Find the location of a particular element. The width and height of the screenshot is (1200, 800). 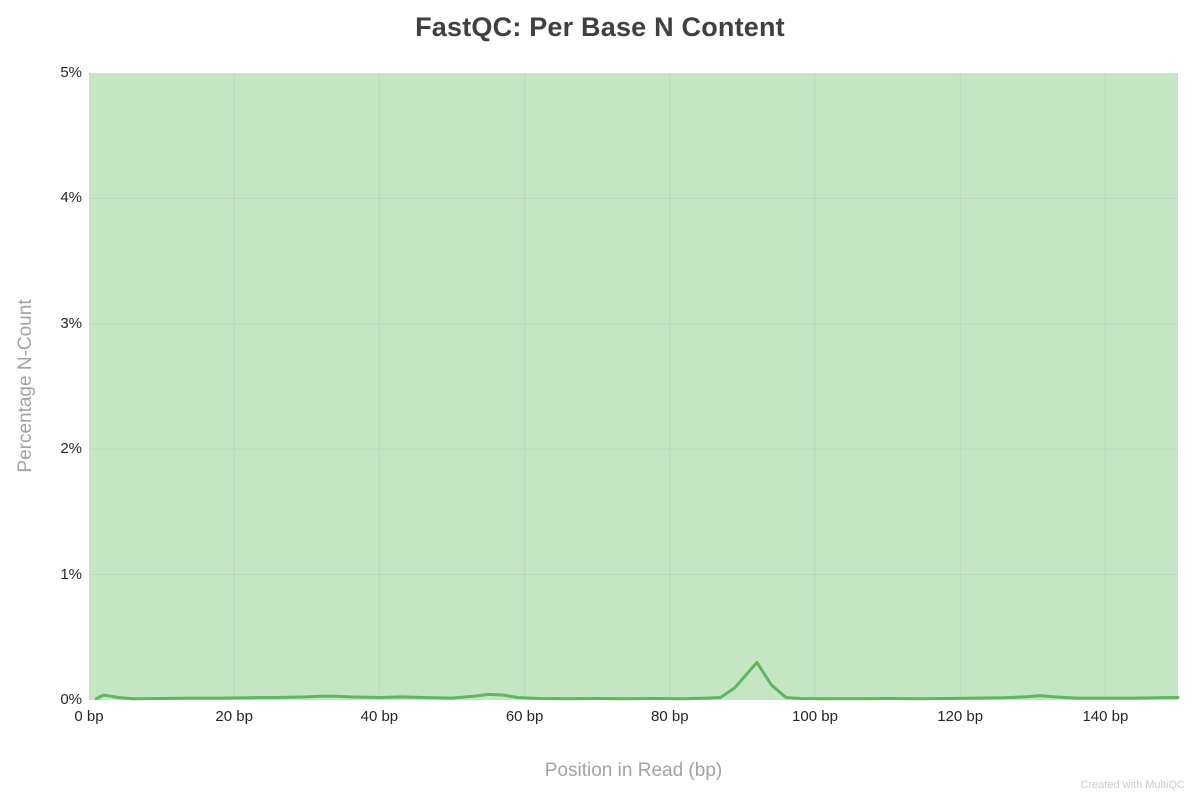

x-tick-label: 40 bp is located at coordinates (379, 716).